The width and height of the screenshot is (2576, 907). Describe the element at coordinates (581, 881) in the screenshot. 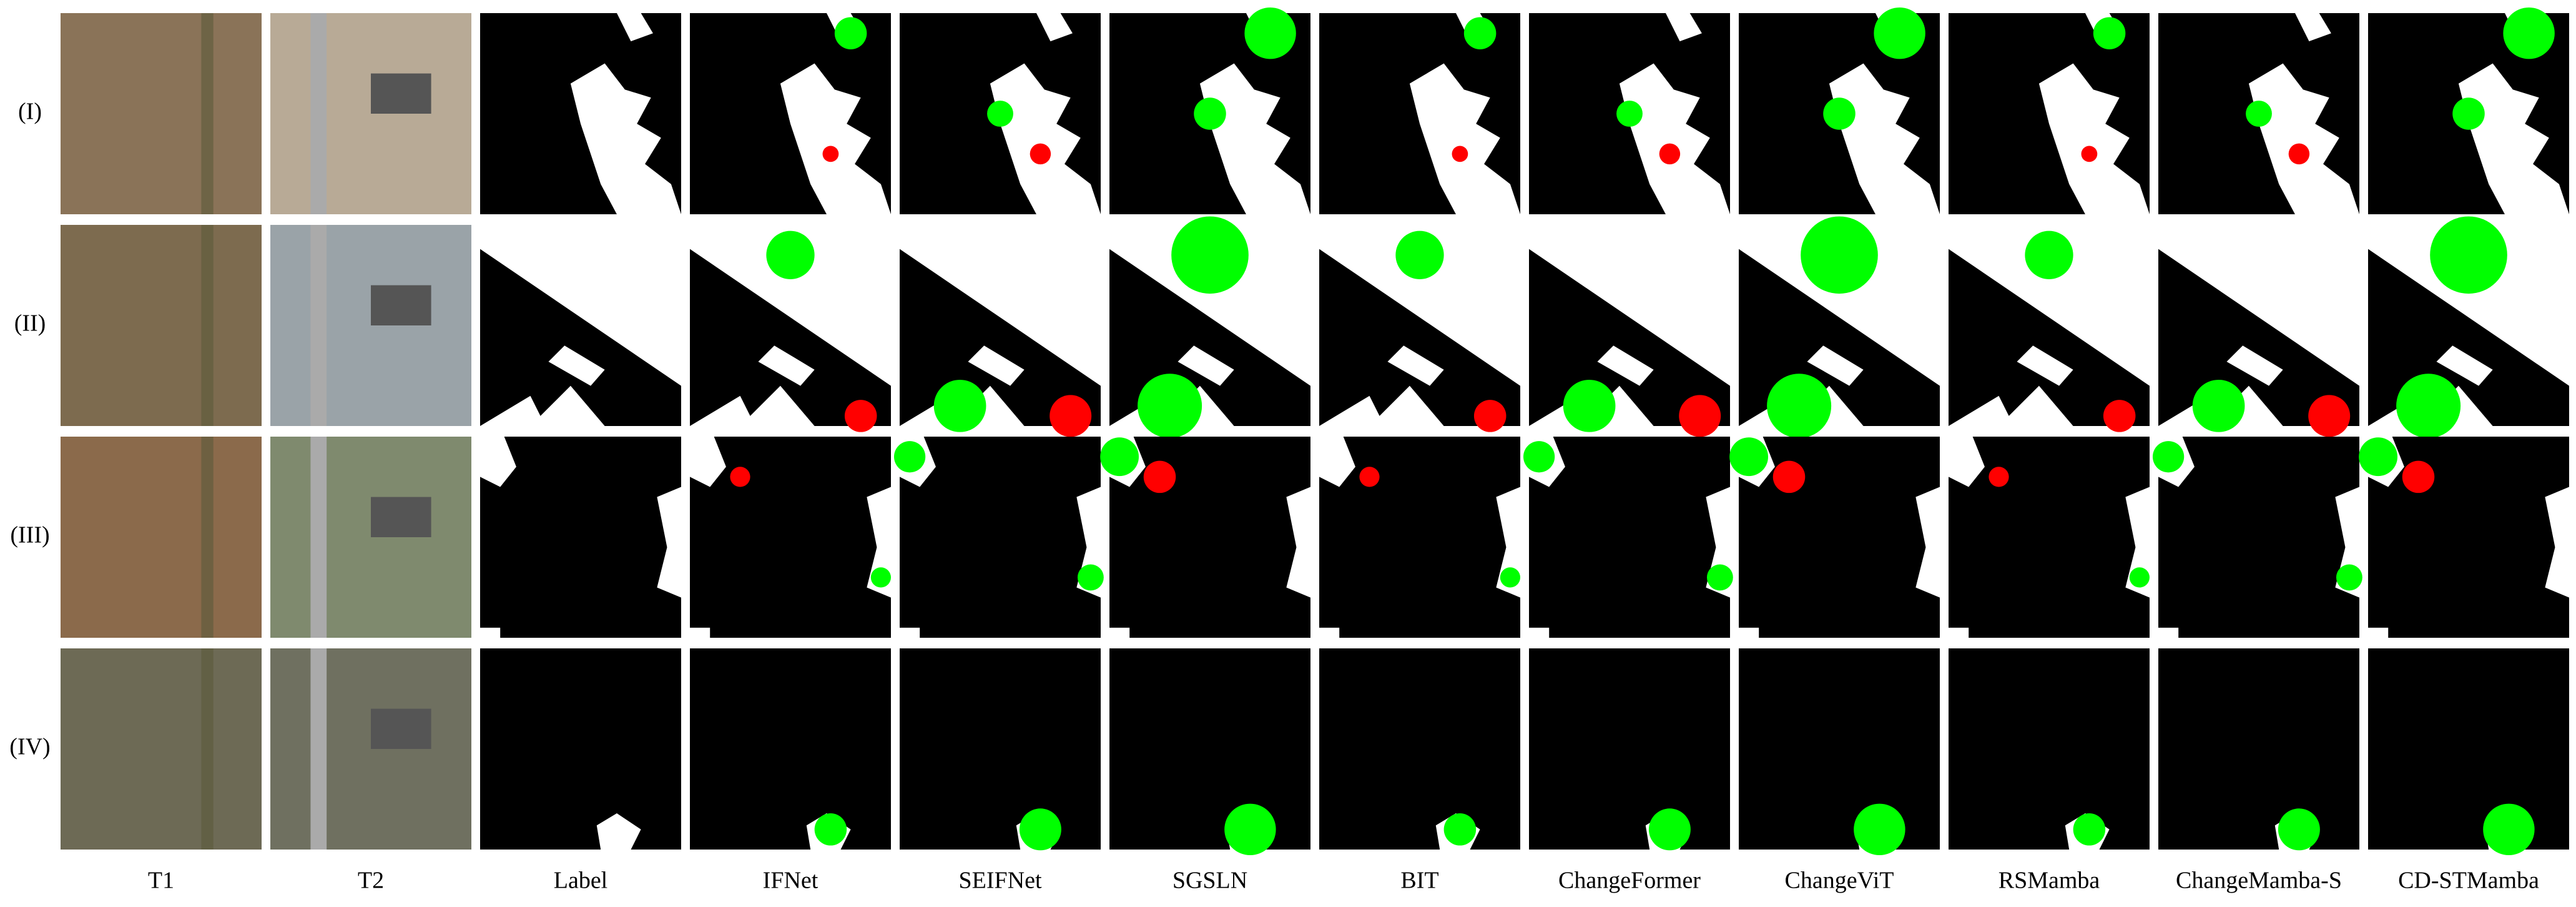

I see `column-label: Label` at that location.